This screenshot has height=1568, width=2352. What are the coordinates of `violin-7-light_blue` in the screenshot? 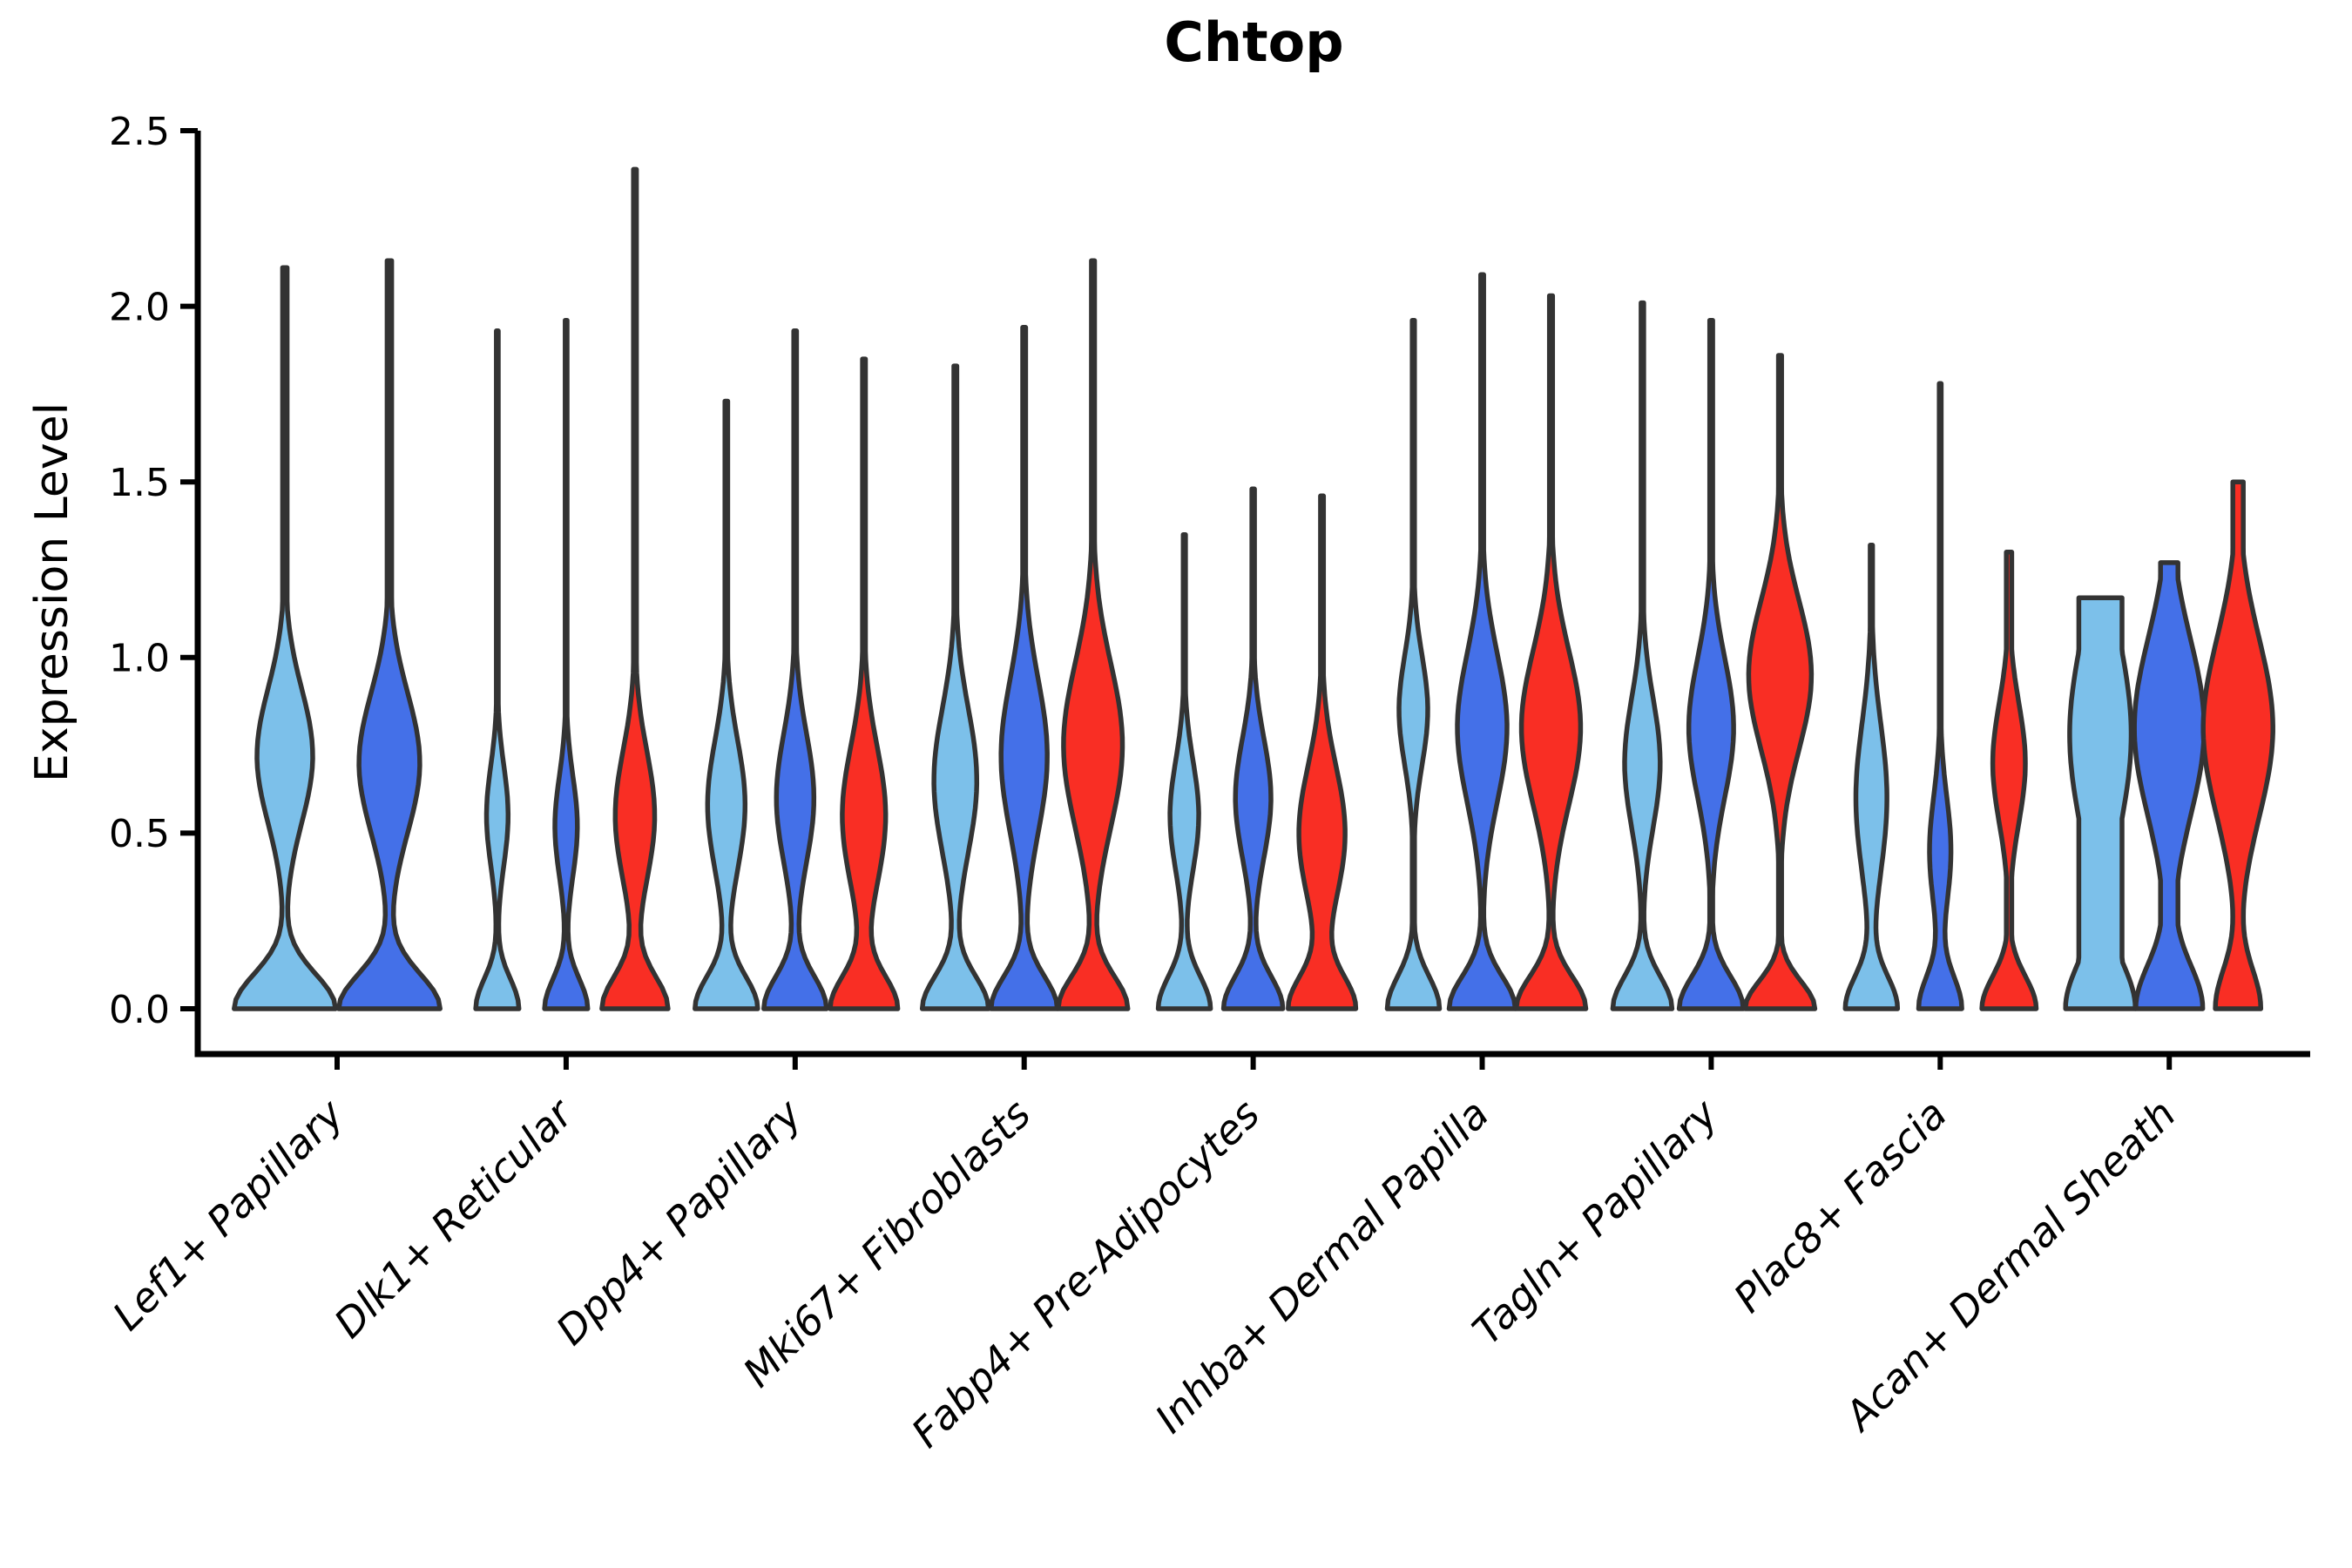 It's located at (1872, 777).